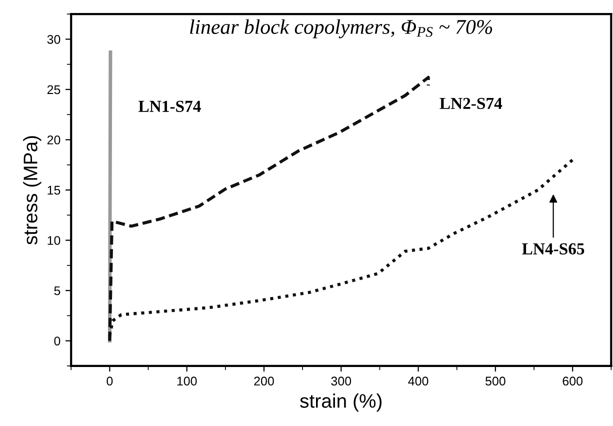  I want to click on text: LN4-S65, so click(553, 249).